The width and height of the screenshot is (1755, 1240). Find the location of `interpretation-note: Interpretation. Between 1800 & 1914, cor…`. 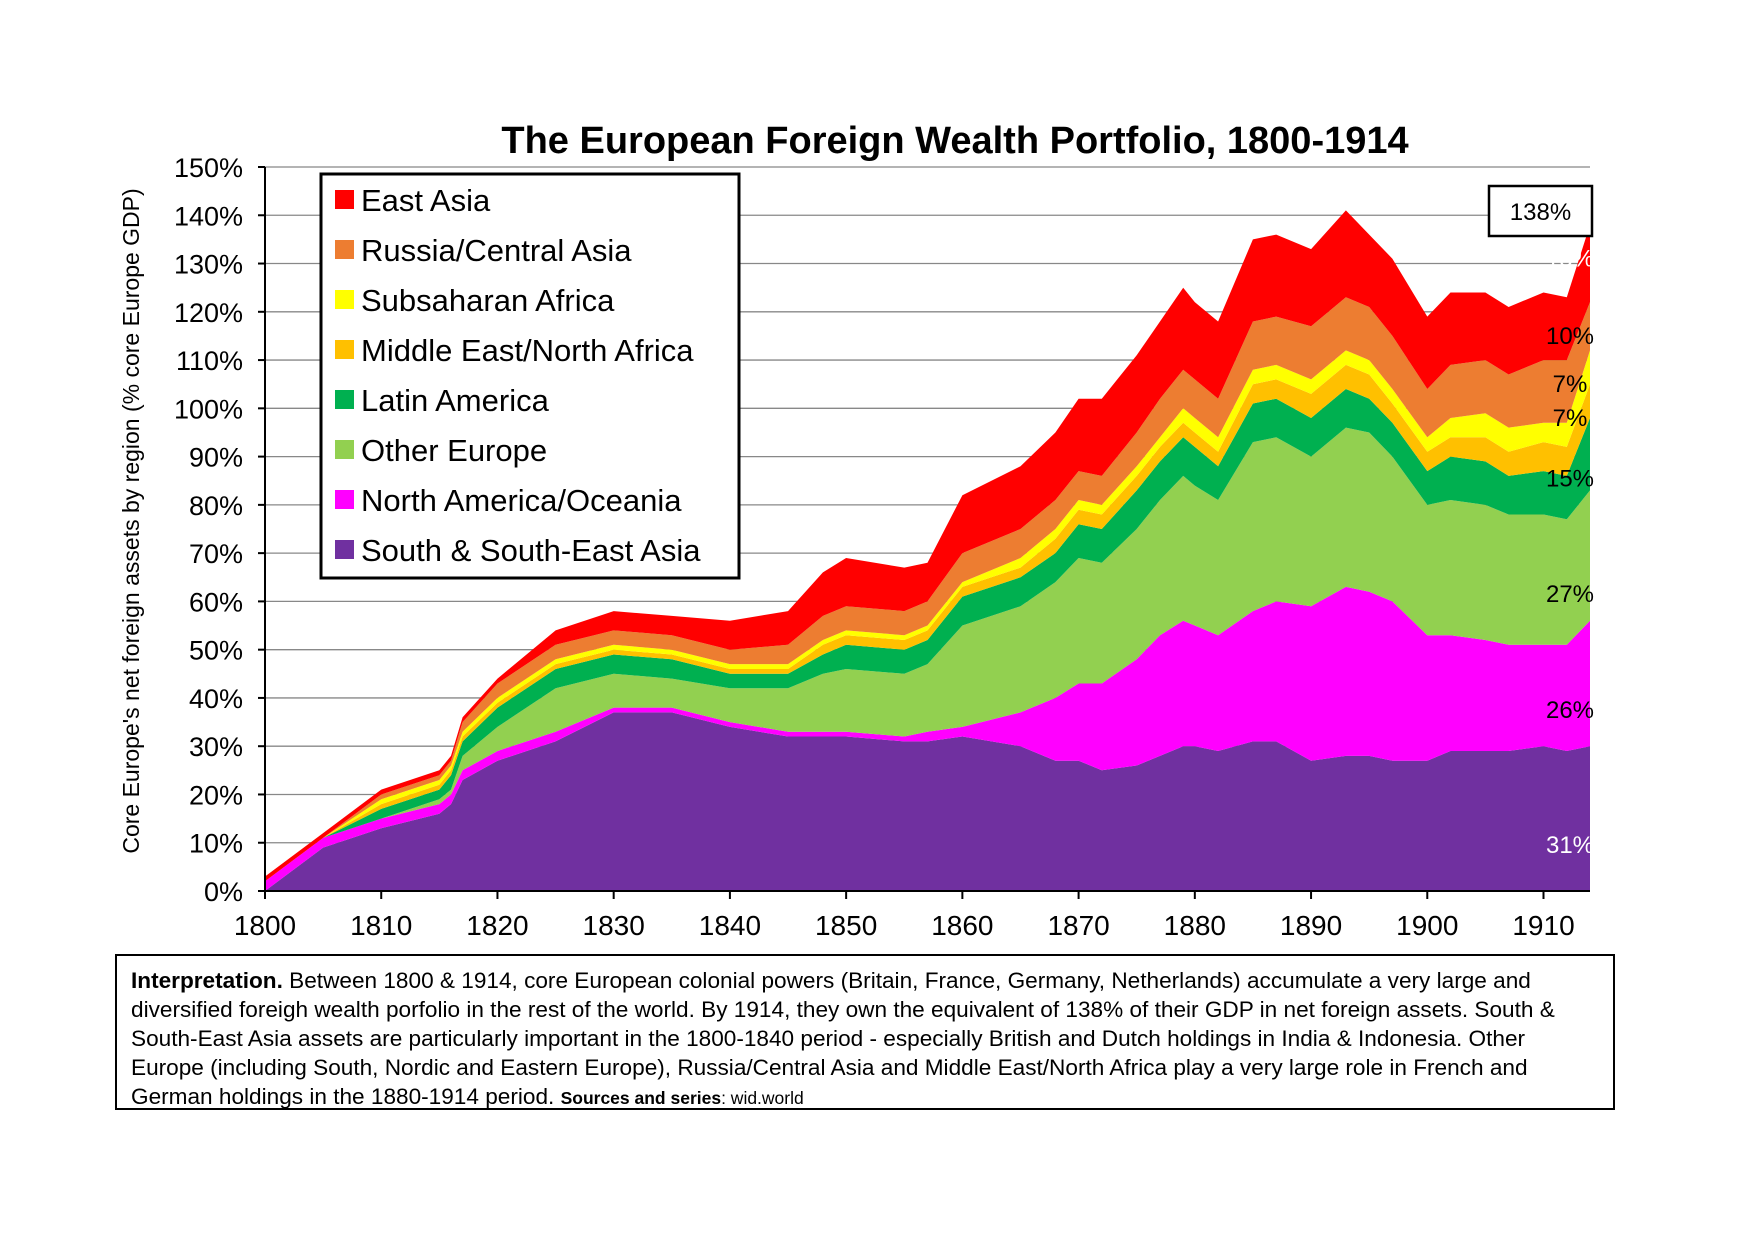

interpretation-note: Interpretation. Between 1800 & 1914, cor… is located at coordinates (865, 1032).